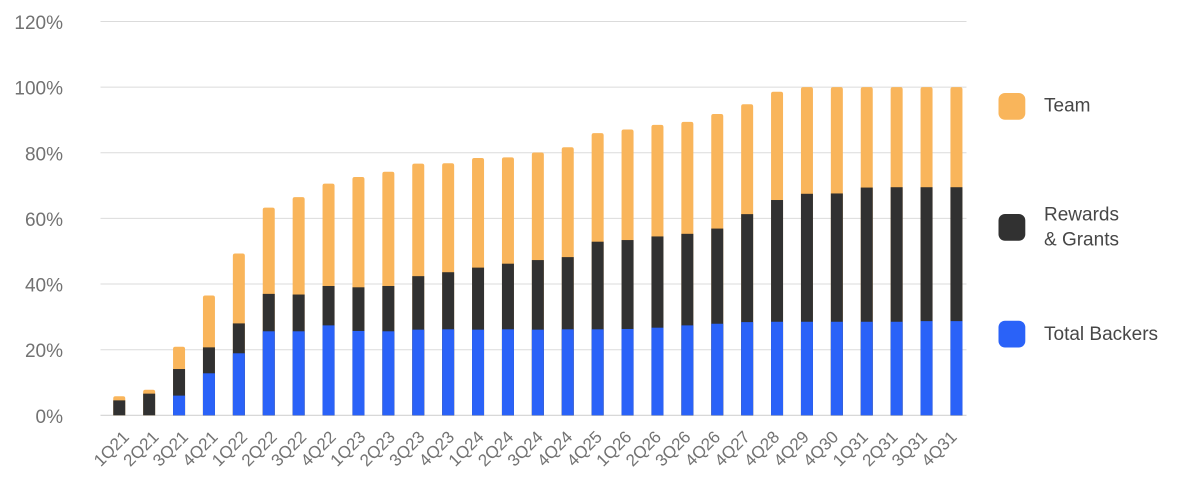 This screenshot has width=1200, height=487. I want to click on svg-text: Total Backers, so click(1101, 334).